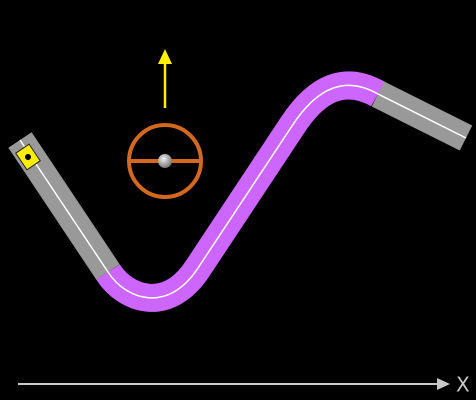 This screenshot has width=476, height=400. Describe the element at coordinates (244, 385) in the screenshot. I see `x-axis: X` at that location.